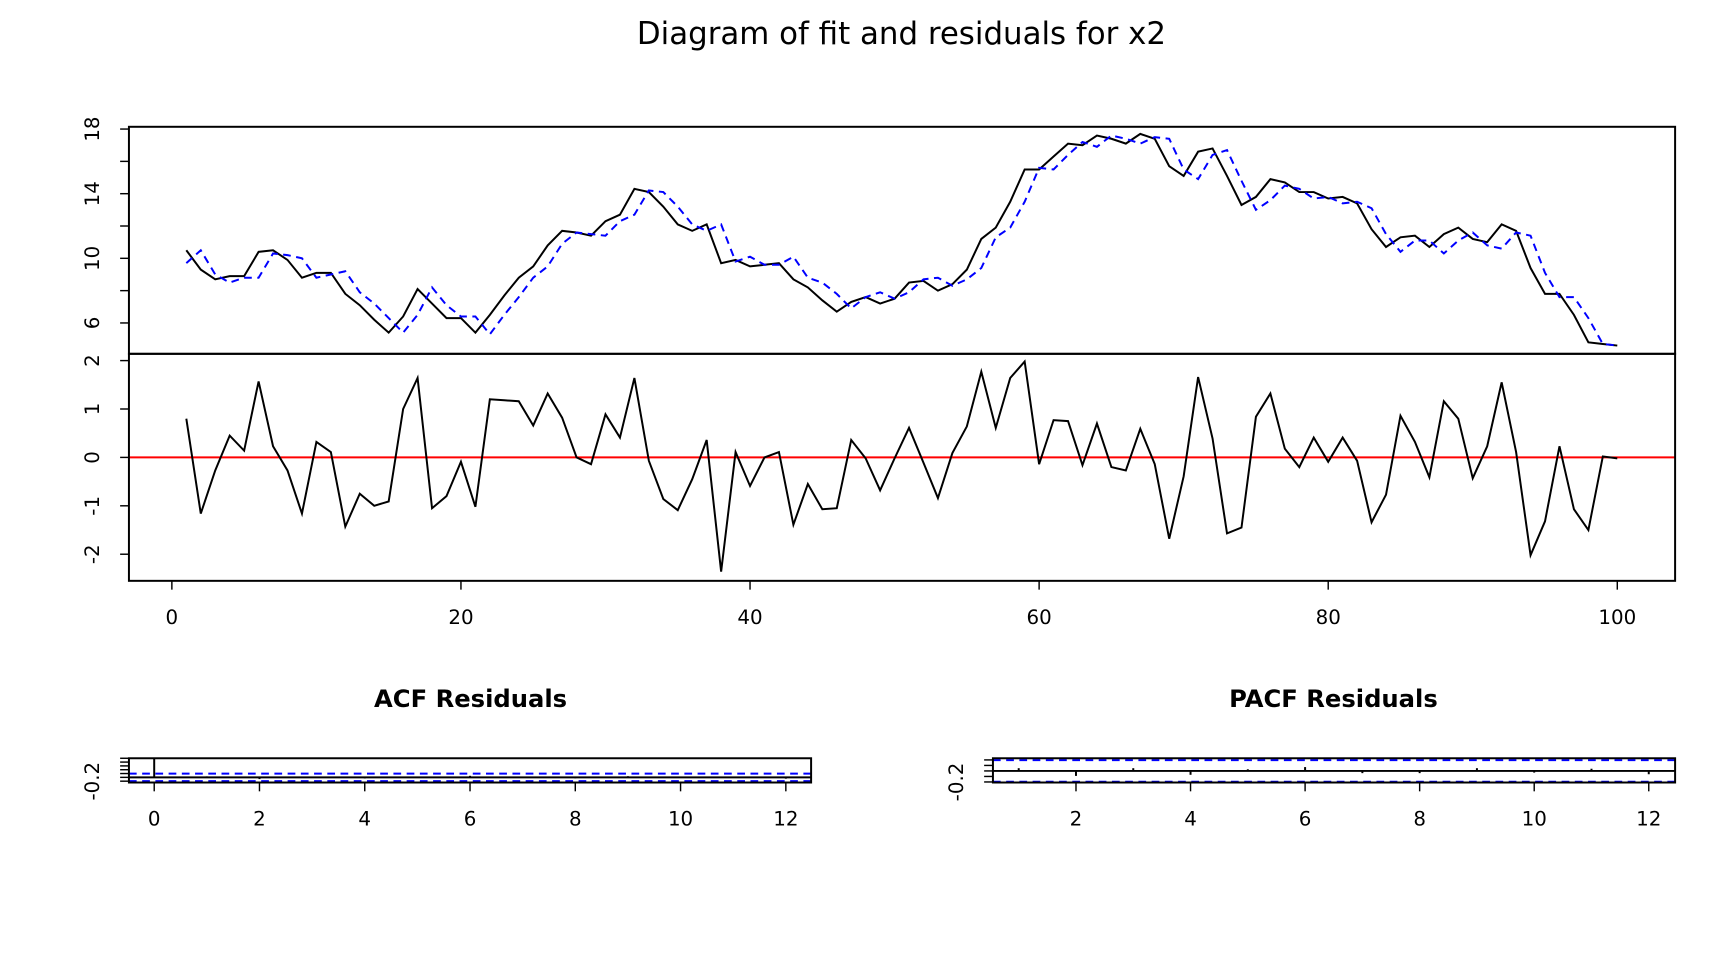  Describe the element at coordinates (92, 409) in the screenshot. I see `y-tick-label: 1` at that location.